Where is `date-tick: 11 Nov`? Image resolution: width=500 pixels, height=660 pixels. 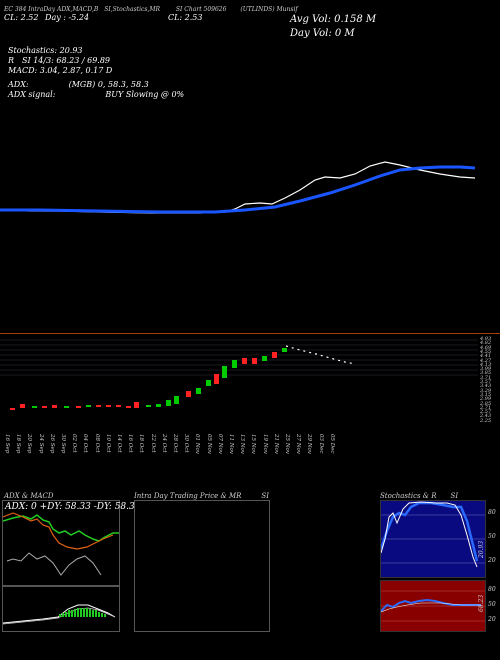
date-tick: 11 Nov is located at coordinates (231, 444).